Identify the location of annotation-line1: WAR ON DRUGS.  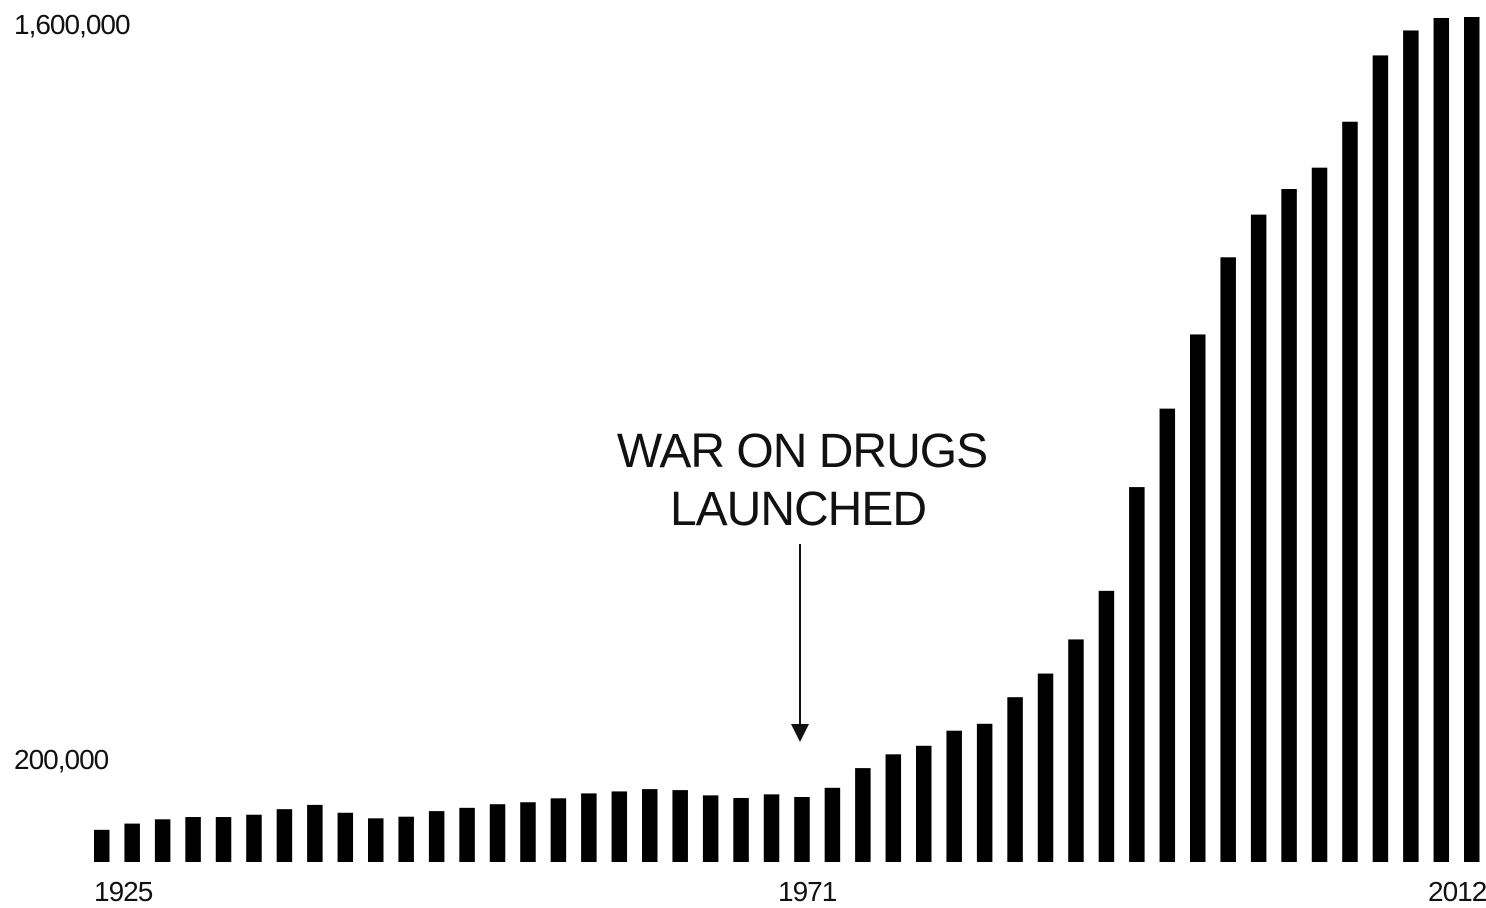
(802, 451).